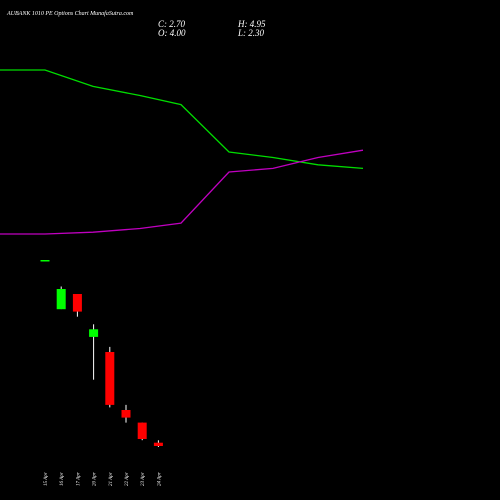 This screenshot has width=500, height=500. What do you see at coordinates (46, 479) in the screenshot?
I see `x-tick-label: 15 Apr` at bounding box center [46, 479].